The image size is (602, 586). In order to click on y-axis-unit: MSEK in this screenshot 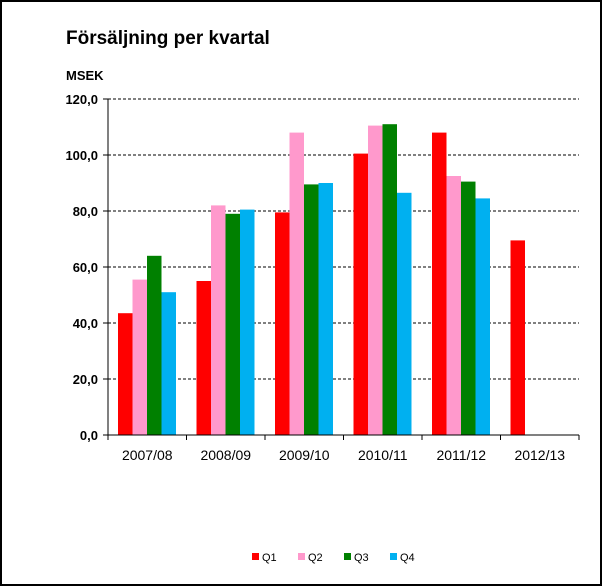, I will do `click(85, 75)`.